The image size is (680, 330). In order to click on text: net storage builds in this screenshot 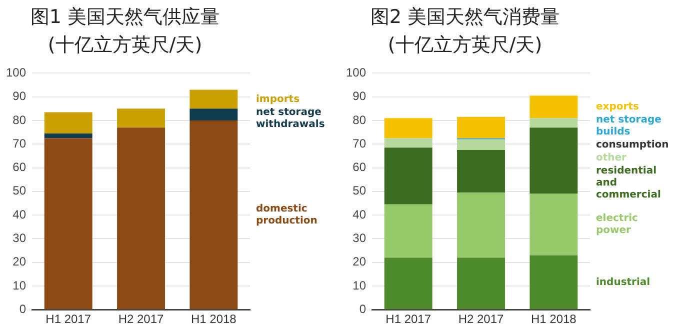, I will do `click(629, 126)`.